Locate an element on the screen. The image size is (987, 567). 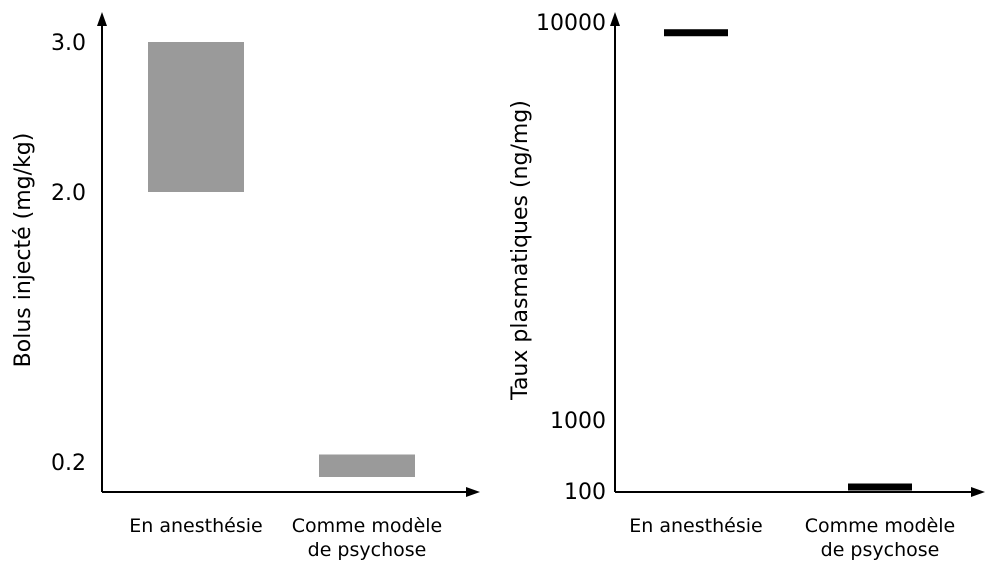
taux-category-label: de psychose is located at coordinates (880, 550).